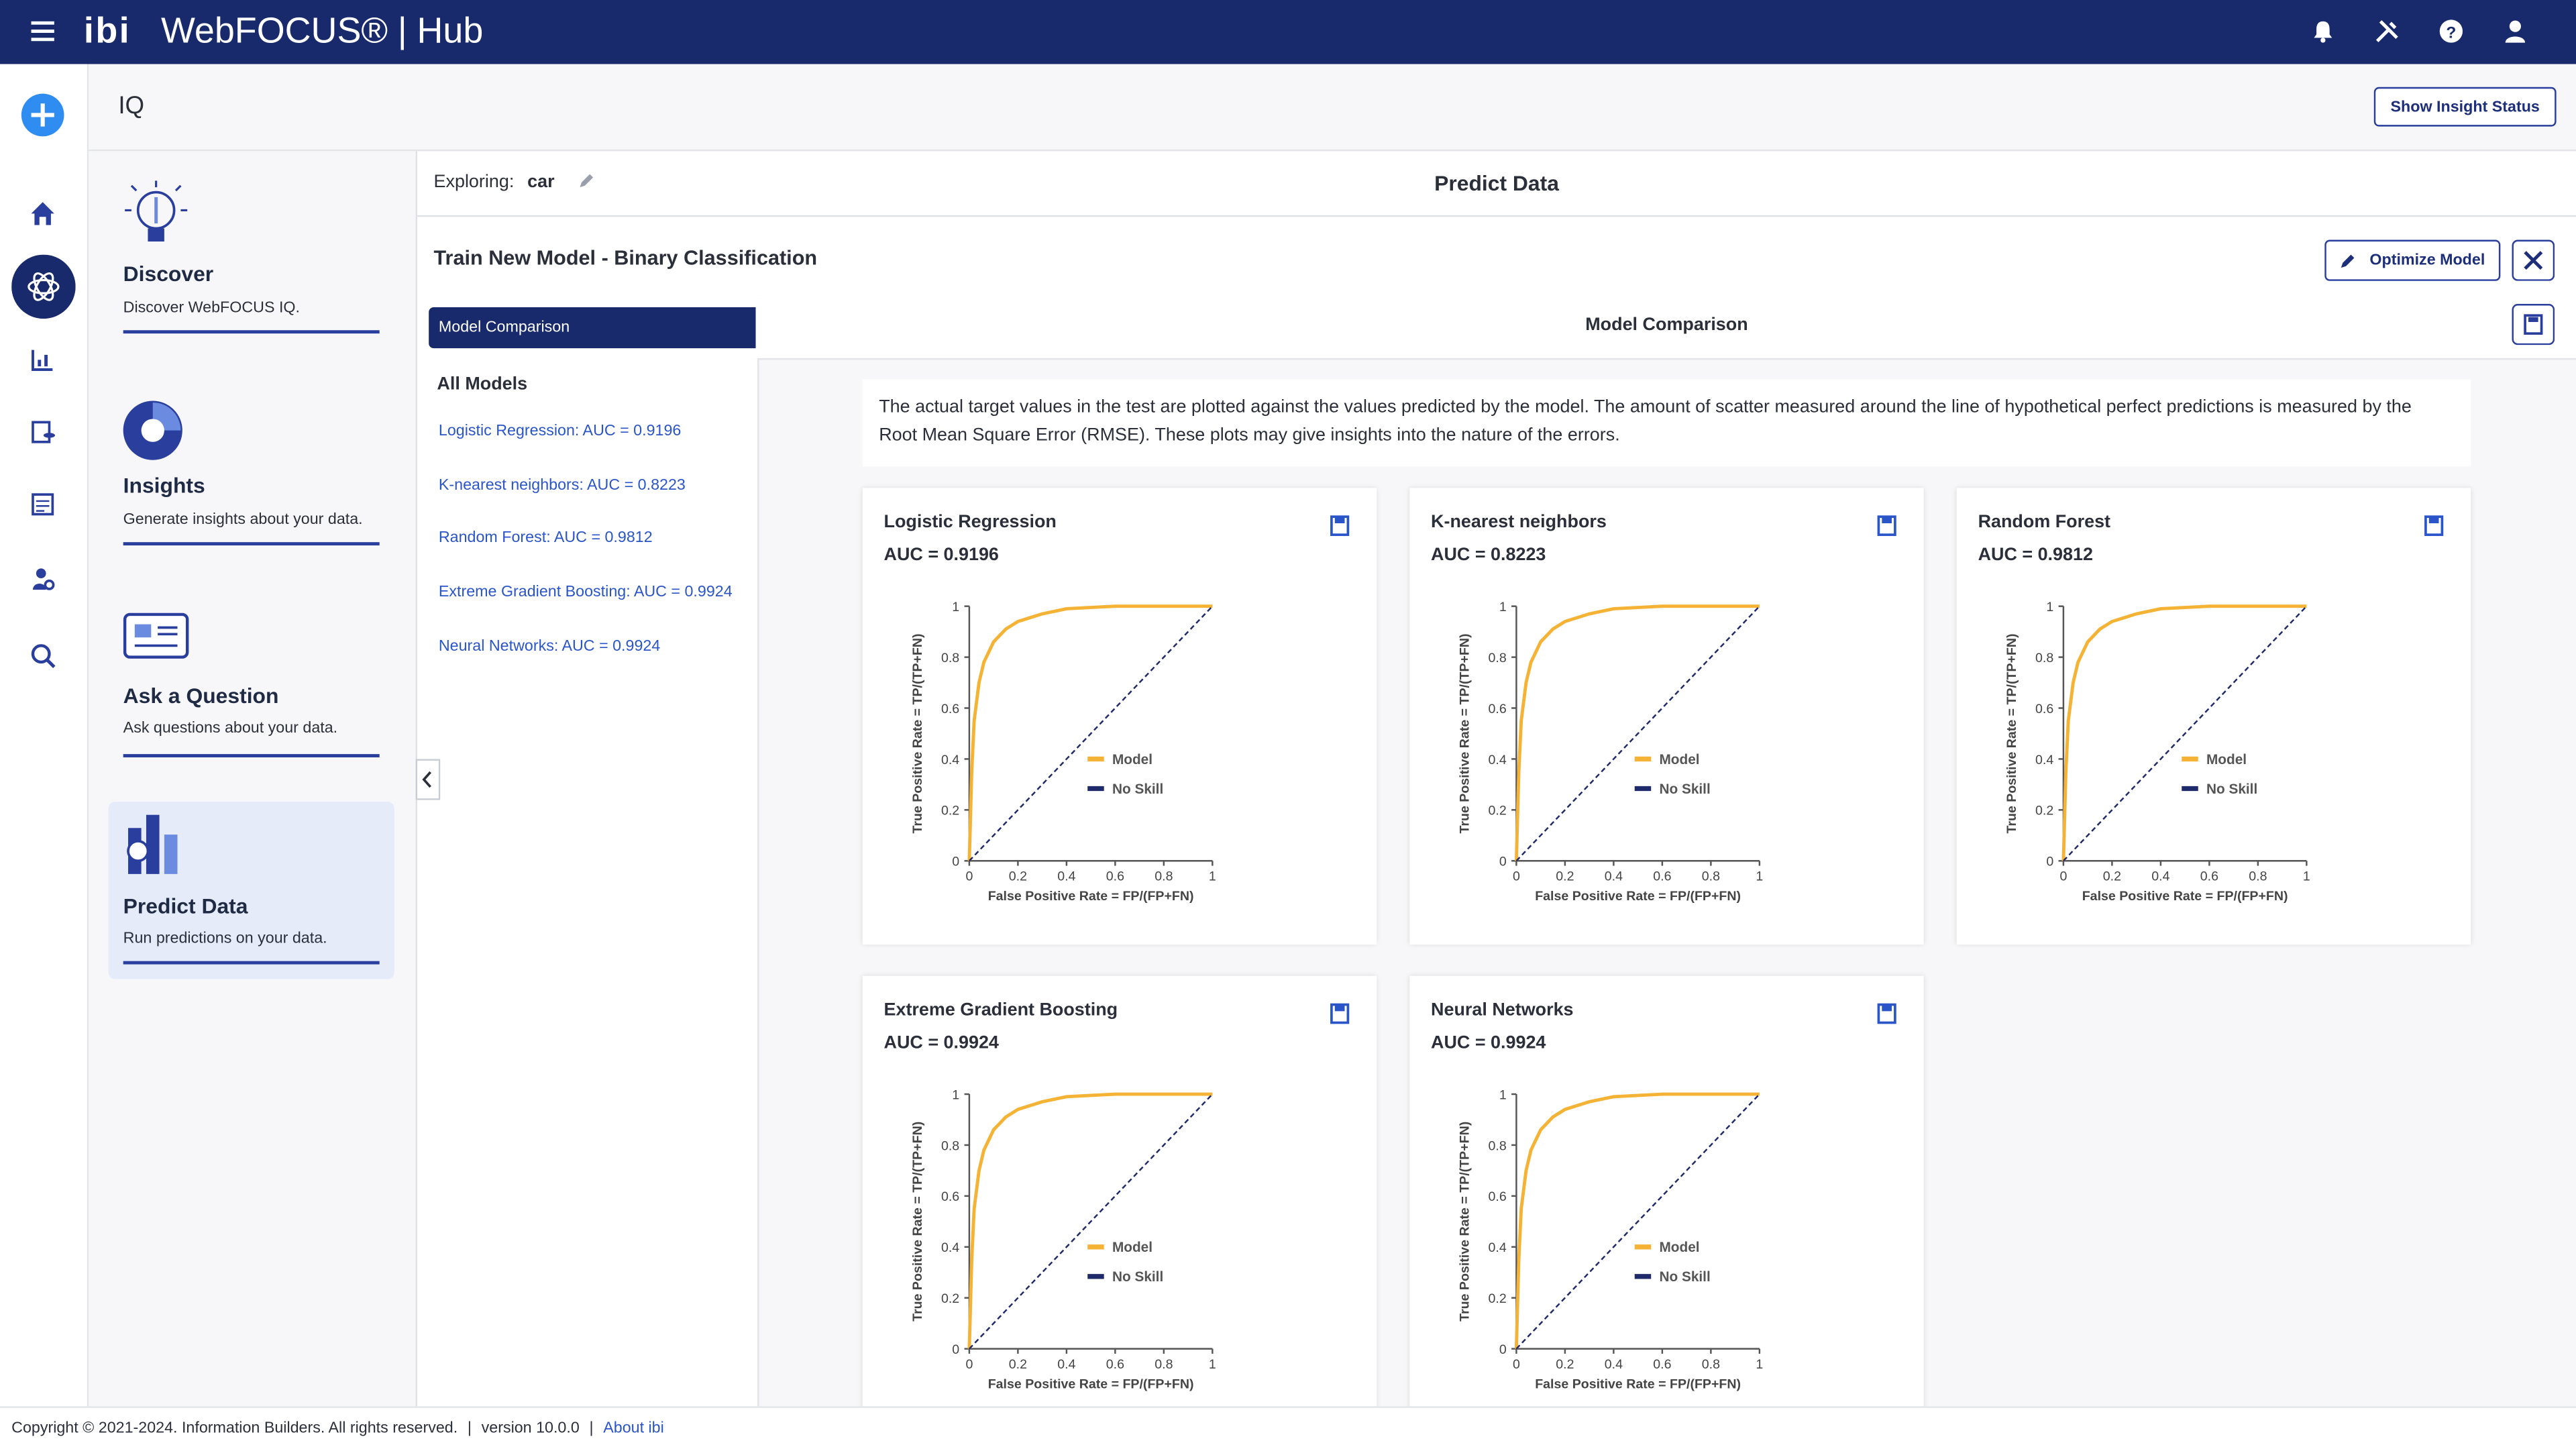  Describe the element at coordinates (225, 939) in the screenshot. I see `nav-description: Run predictions on your data.` at that location.